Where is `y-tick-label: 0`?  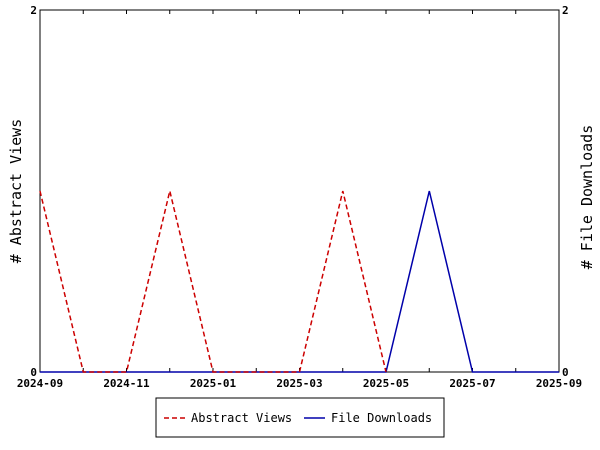 y-tick-label: 0 is located at coordinates (33, 372).